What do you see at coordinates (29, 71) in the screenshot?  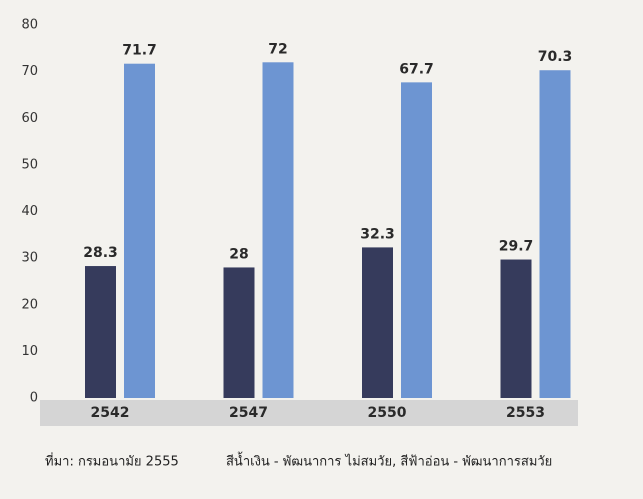 I see `y-tick-label: 70` at bounding box center [29, 71].